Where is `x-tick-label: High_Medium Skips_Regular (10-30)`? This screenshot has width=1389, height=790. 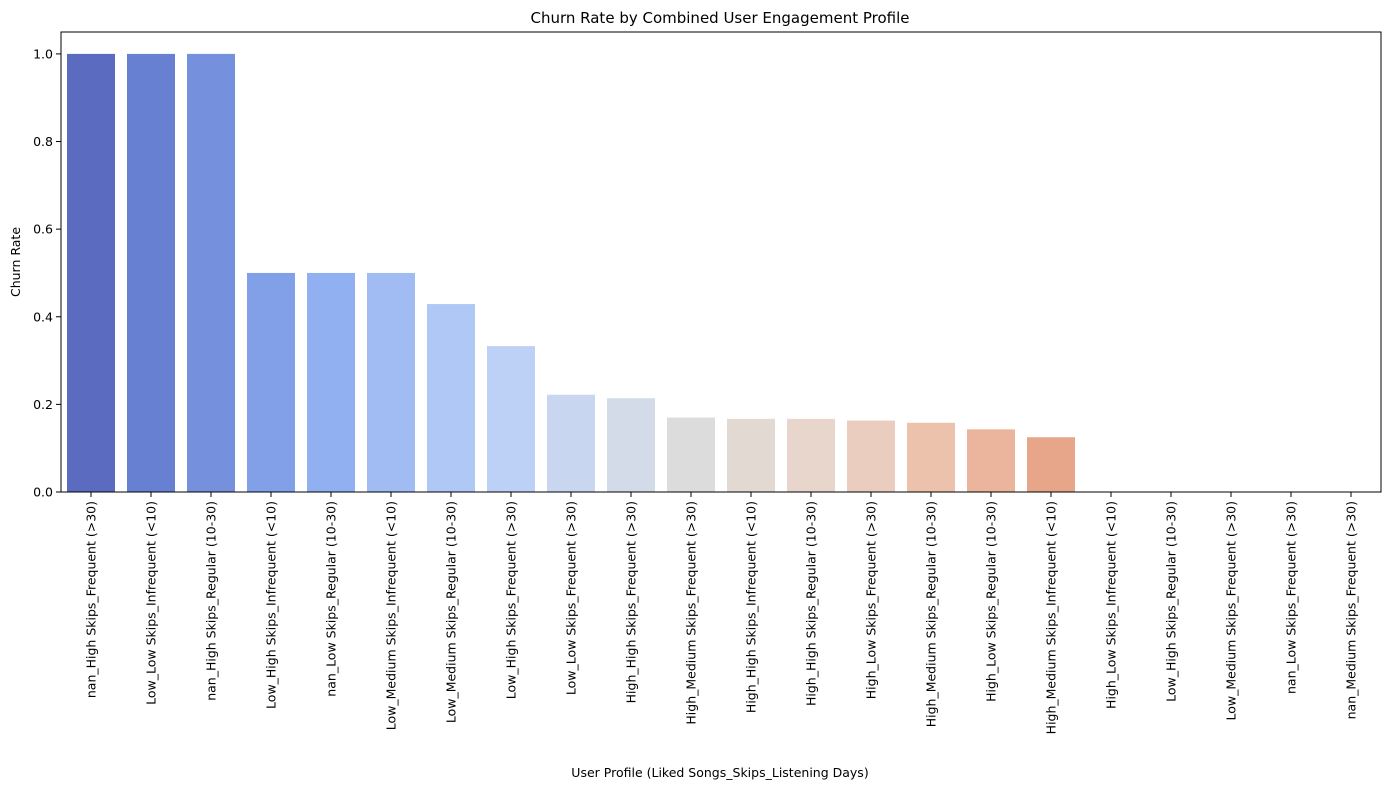
x-tick-label: High_Medium Skips_Regular (10-30) is located at coordinates (931, 614).